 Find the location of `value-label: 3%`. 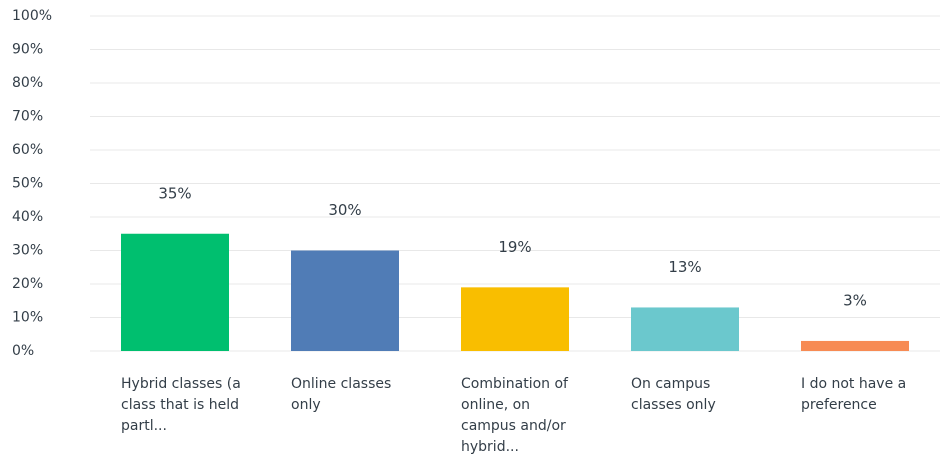

value-label: 3% is located at coordinates (855, 300).